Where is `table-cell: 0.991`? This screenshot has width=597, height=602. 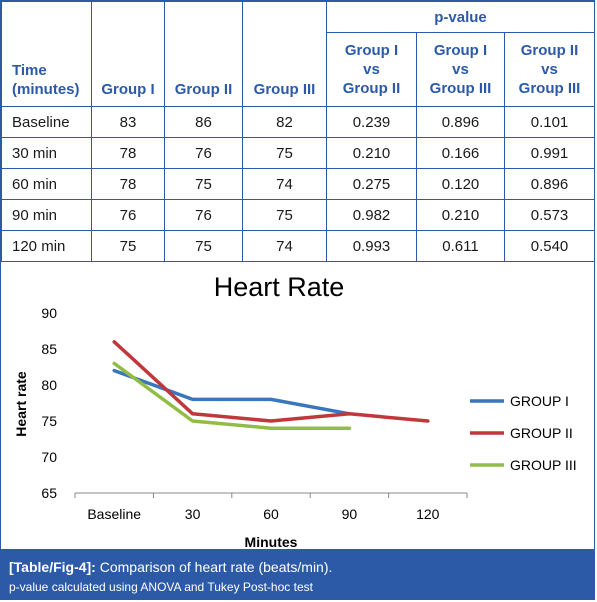
table-cell: 0.991 is located at coordinates (549, 153).